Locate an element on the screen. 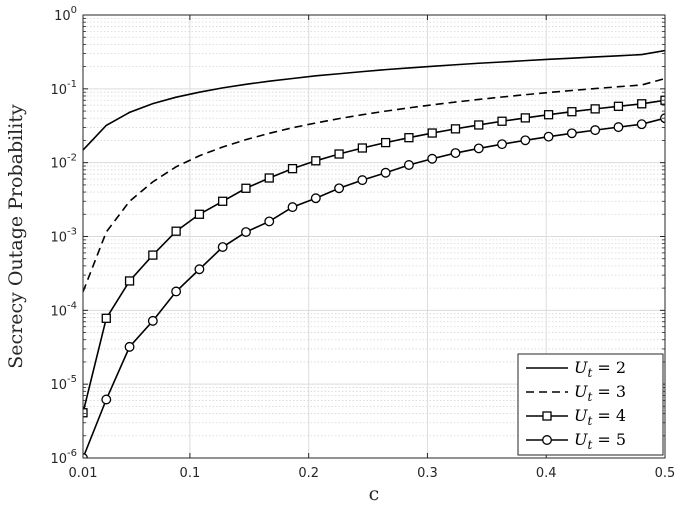 This screenshot has height=512, width=682. x-tick-label: 0.3 is located at coordinates (427, 473).